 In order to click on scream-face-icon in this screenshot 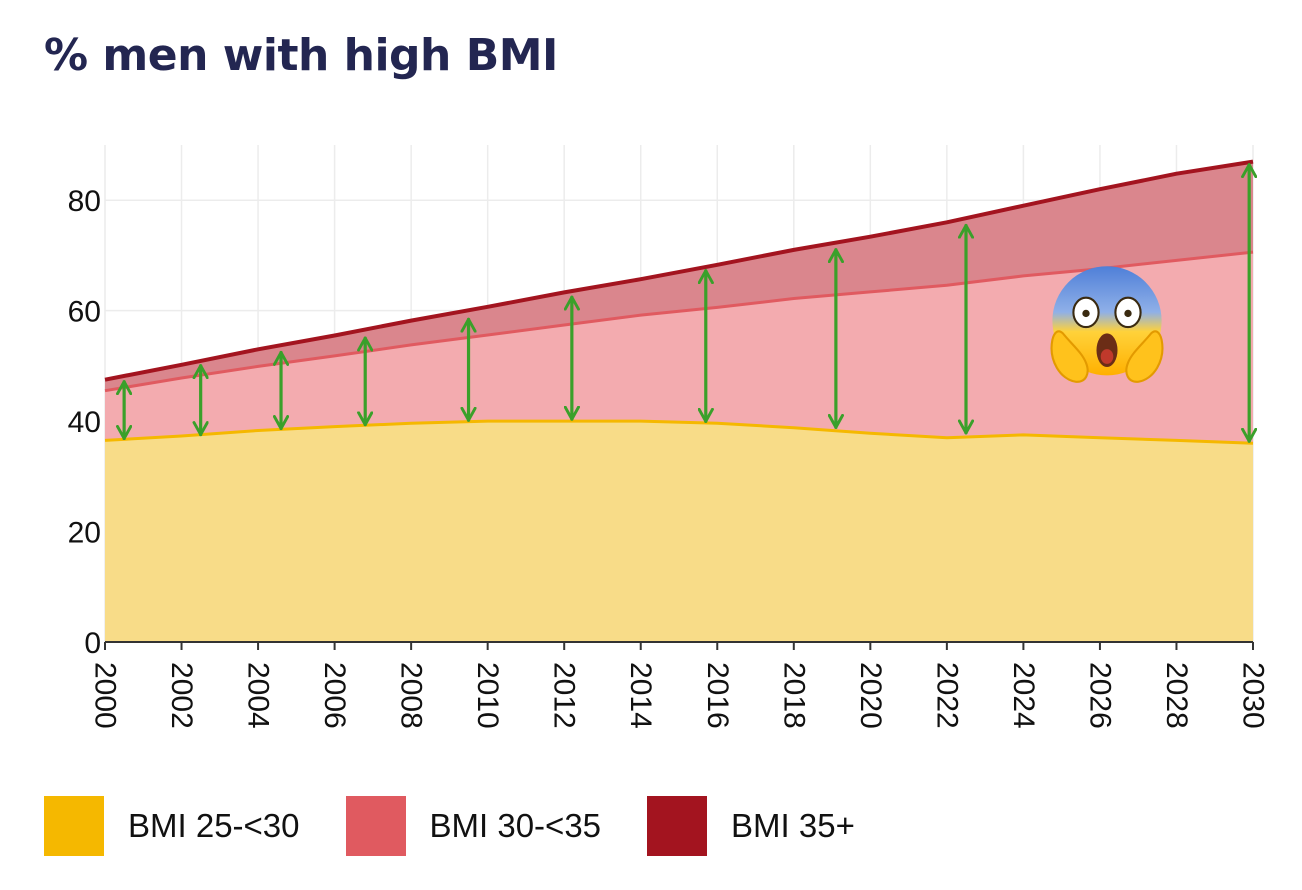, I will do `click(1107, 324)`.